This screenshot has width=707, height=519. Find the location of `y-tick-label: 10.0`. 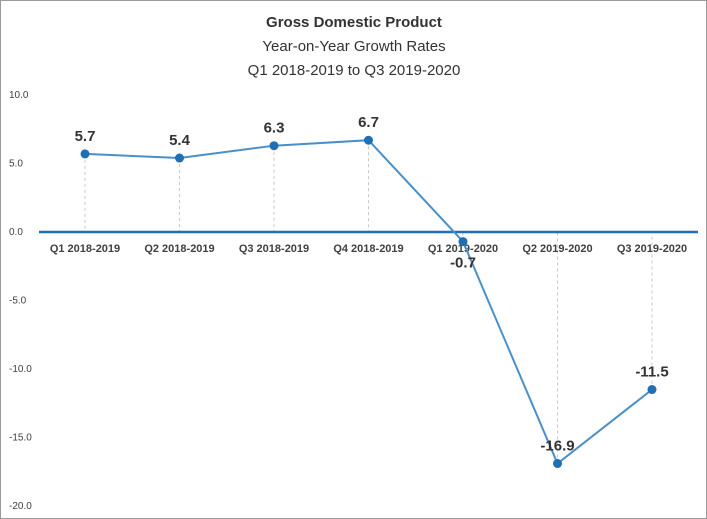

y-tick-label: 10.0 is located at coordinates (19, 95).